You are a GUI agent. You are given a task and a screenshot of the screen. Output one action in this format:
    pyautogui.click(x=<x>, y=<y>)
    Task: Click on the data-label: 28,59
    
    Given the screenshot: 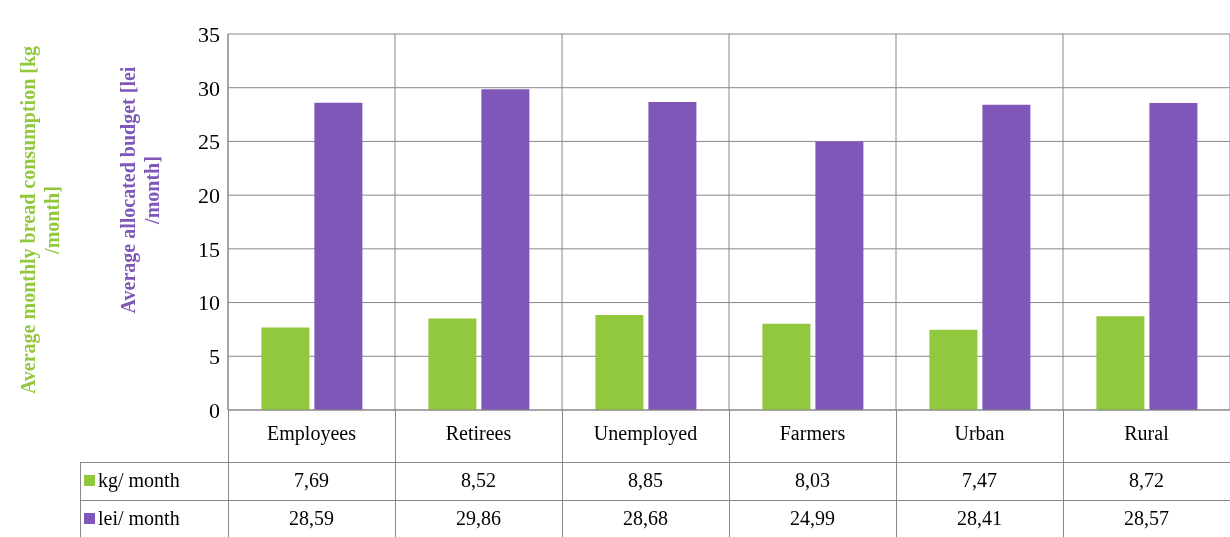 What is the action you would take?
    pyautogui.click(x=311, y=518)
    